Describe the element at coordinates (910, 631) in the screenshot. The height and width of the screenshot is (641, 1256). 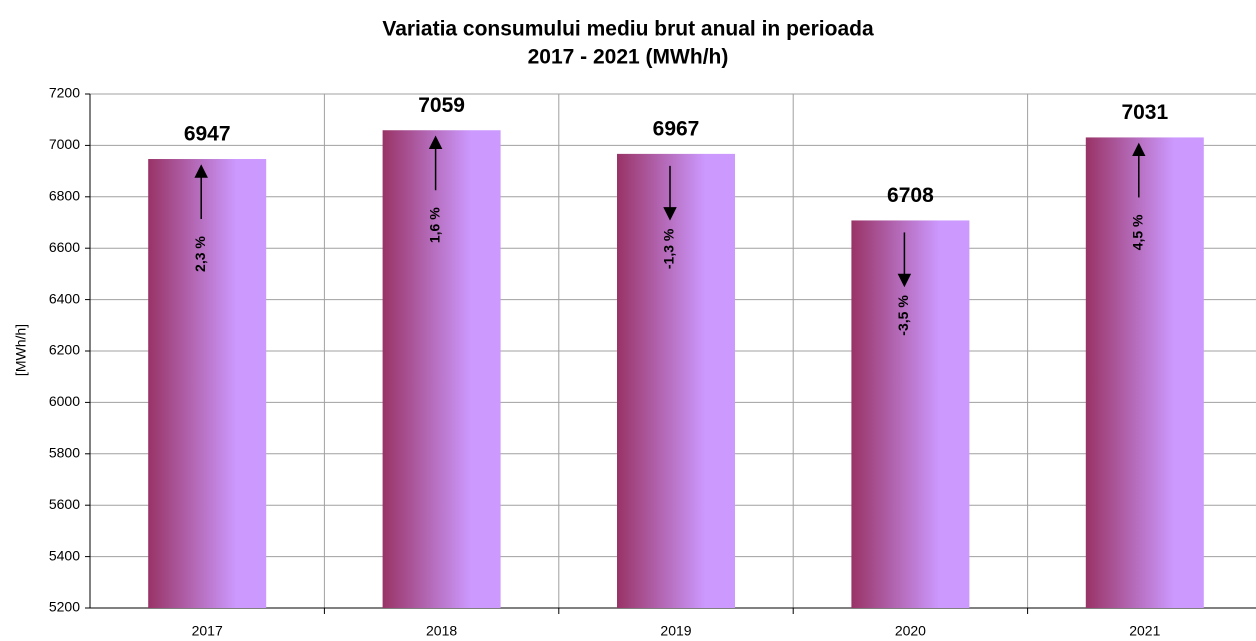
I see `x-tick-label: 2020` at that location.